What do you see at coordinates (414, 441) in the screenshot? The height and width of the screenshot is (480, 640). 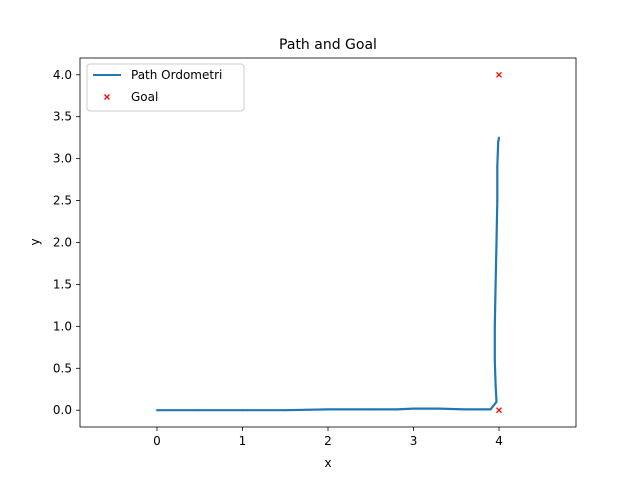 I see `x-tick-label: 3` at bounding box center [414, 441].